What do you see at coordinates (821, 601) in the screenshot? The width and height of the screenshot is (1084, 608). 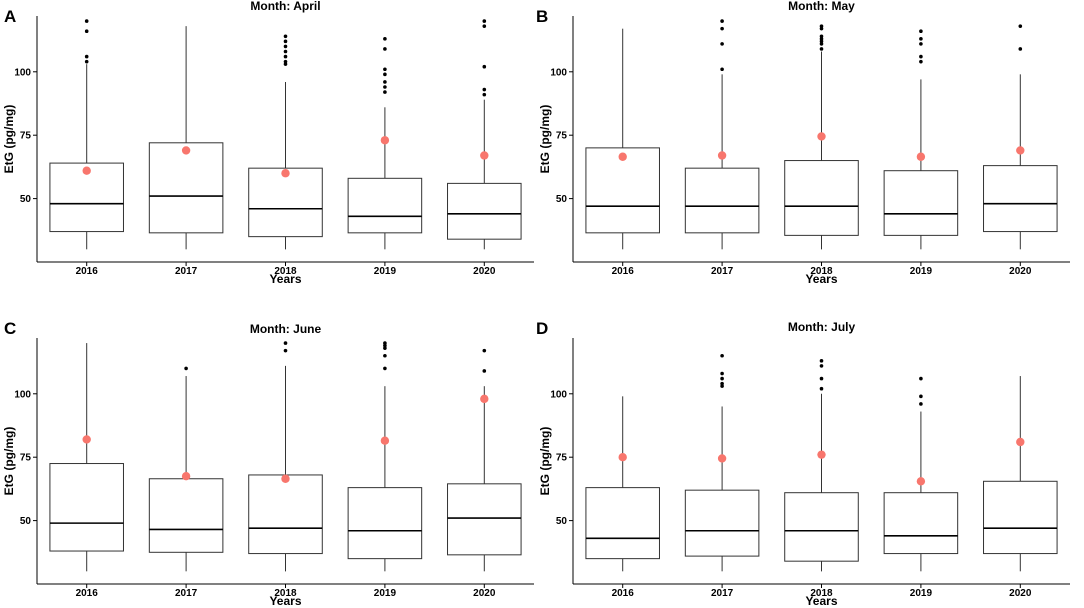 I see `x-axis-label: Years` at bounding box center [821, 601].